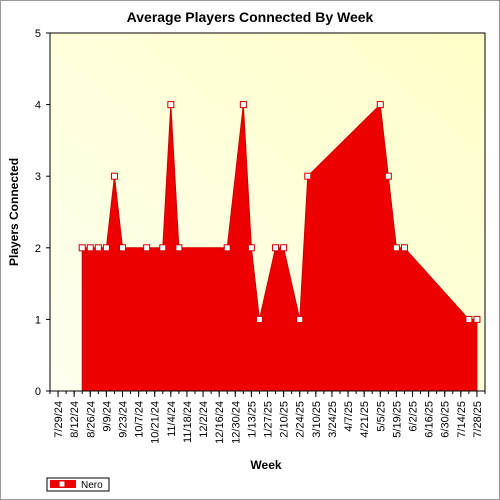 The width and height of the screenshot is (500, 500). Describe the element at coordinates (414, 416) in the screenshot. I see `x-tick-label: 6/2/25` at that location.